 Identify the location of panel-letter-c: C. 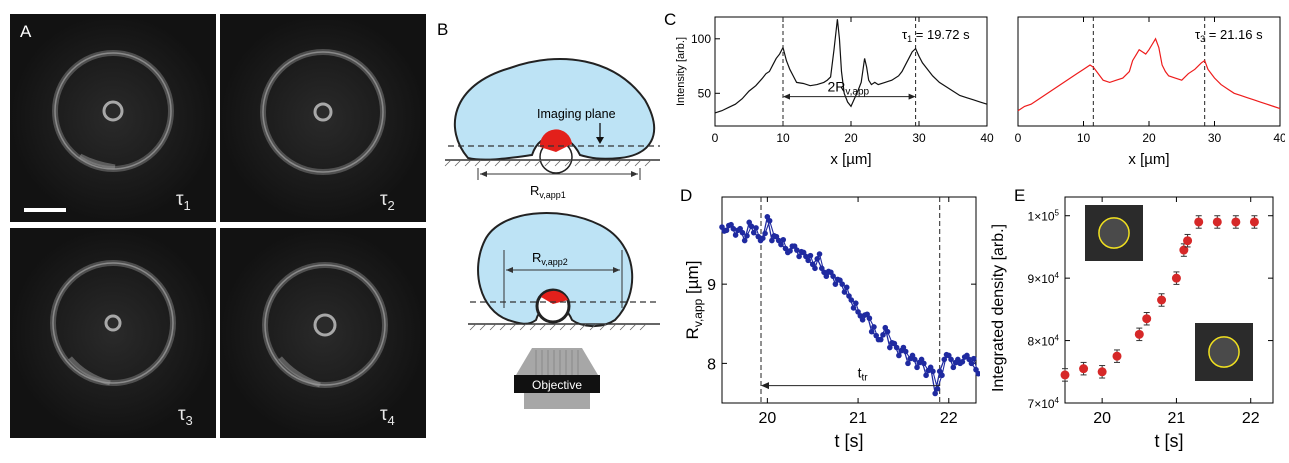
(670, 19).